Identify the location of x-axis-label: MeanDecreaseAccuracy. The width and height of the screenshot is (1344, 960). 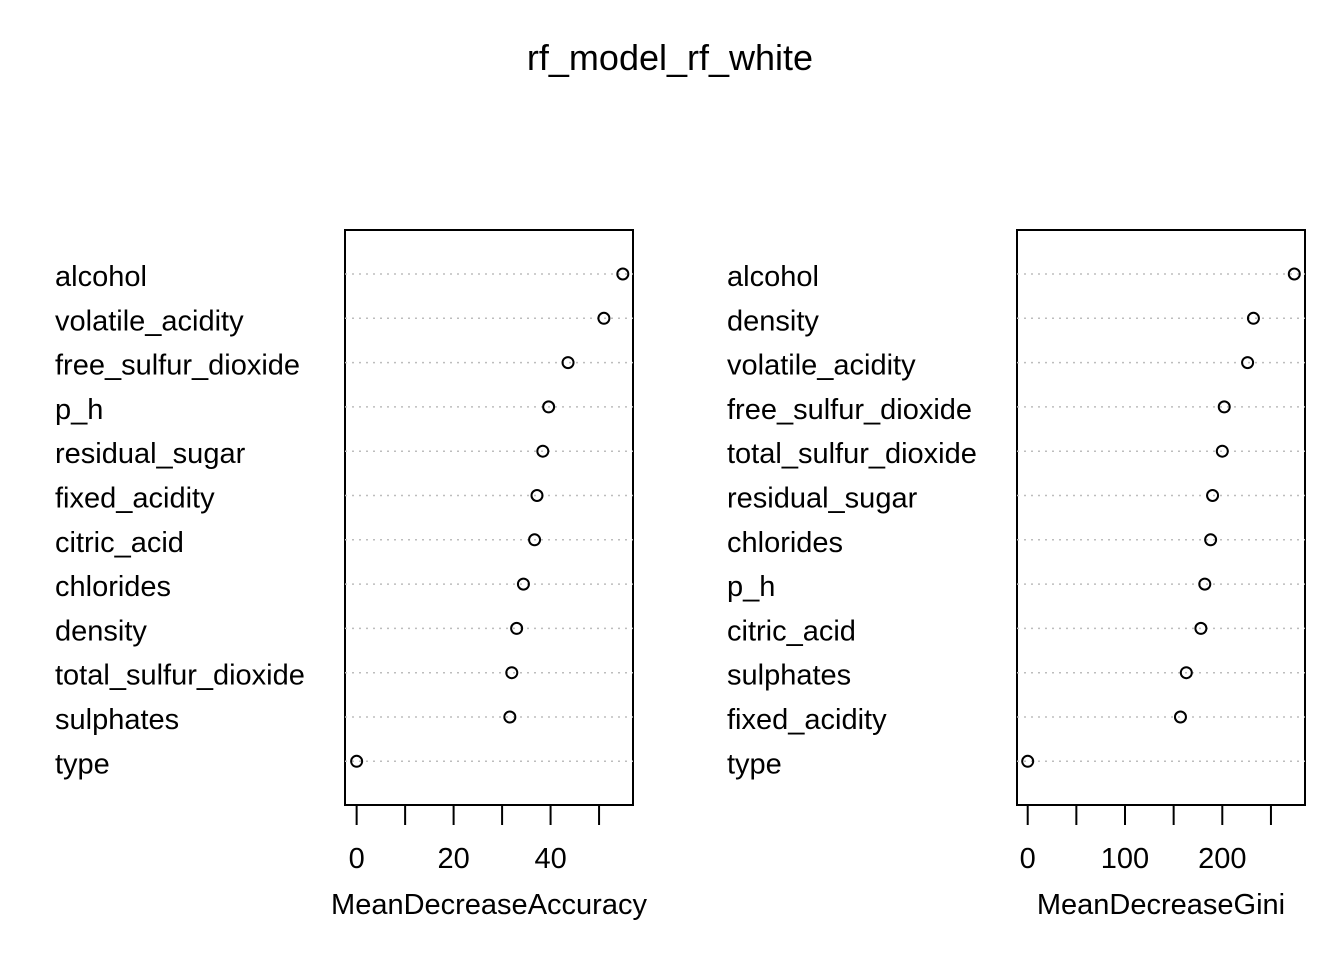
(489, 905).